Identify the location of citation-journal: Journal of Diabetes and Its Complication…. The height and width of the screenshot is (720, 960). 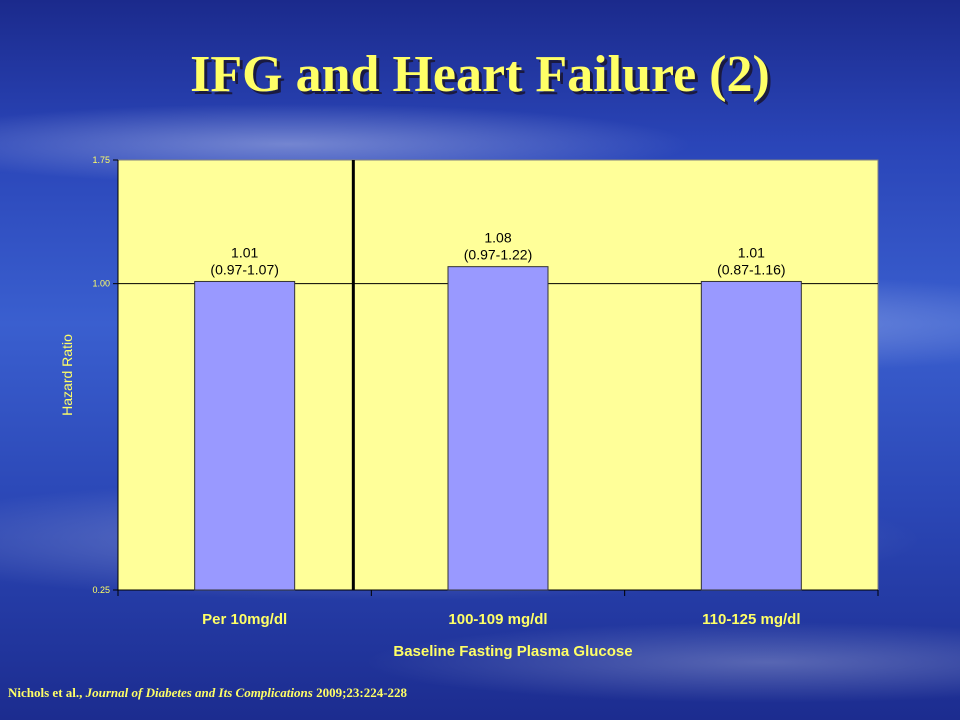
(199, 692).